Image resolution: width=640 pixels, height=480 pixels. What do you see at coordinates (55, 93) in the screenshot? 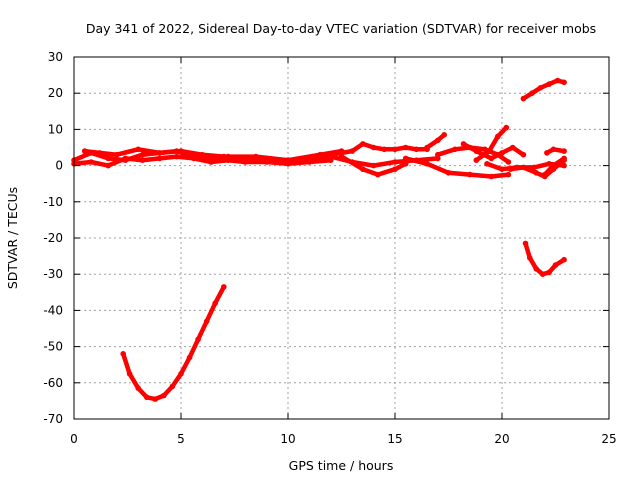
I see `y-tick-label: 20` at bounding box center [55, 93].